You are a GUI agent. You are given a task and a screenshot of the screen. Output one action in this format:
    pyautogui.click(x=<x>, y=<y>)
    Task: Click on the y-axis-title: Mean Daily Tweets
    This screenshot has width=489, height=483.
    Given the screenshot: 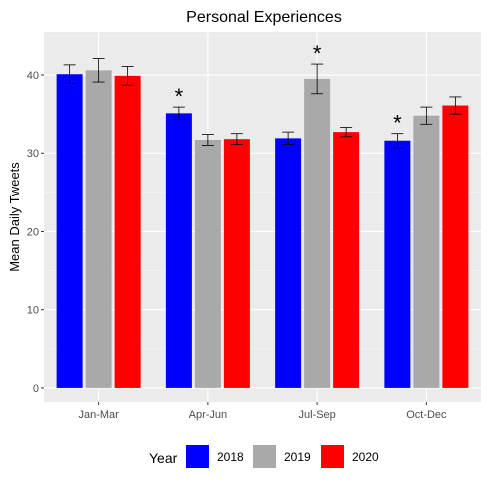 What is the action you would take?
    pyautogui.click(x=14, y=217)
    